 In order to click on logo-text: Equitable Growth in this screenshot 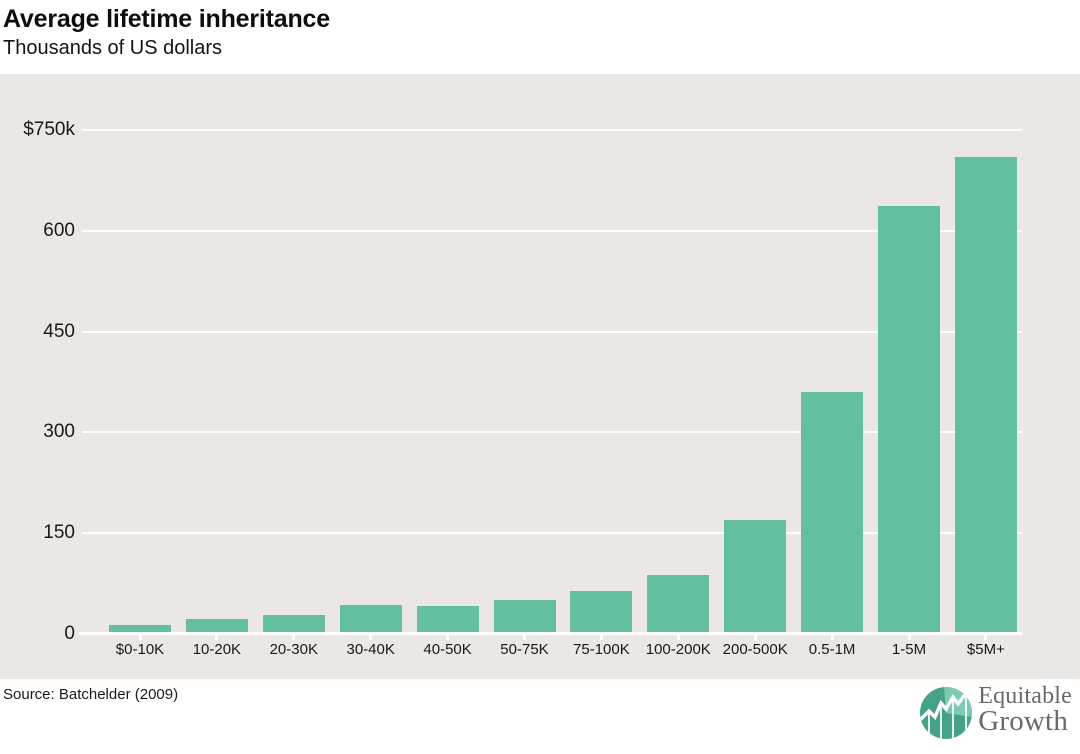, I will do `click(1025, 710)`.